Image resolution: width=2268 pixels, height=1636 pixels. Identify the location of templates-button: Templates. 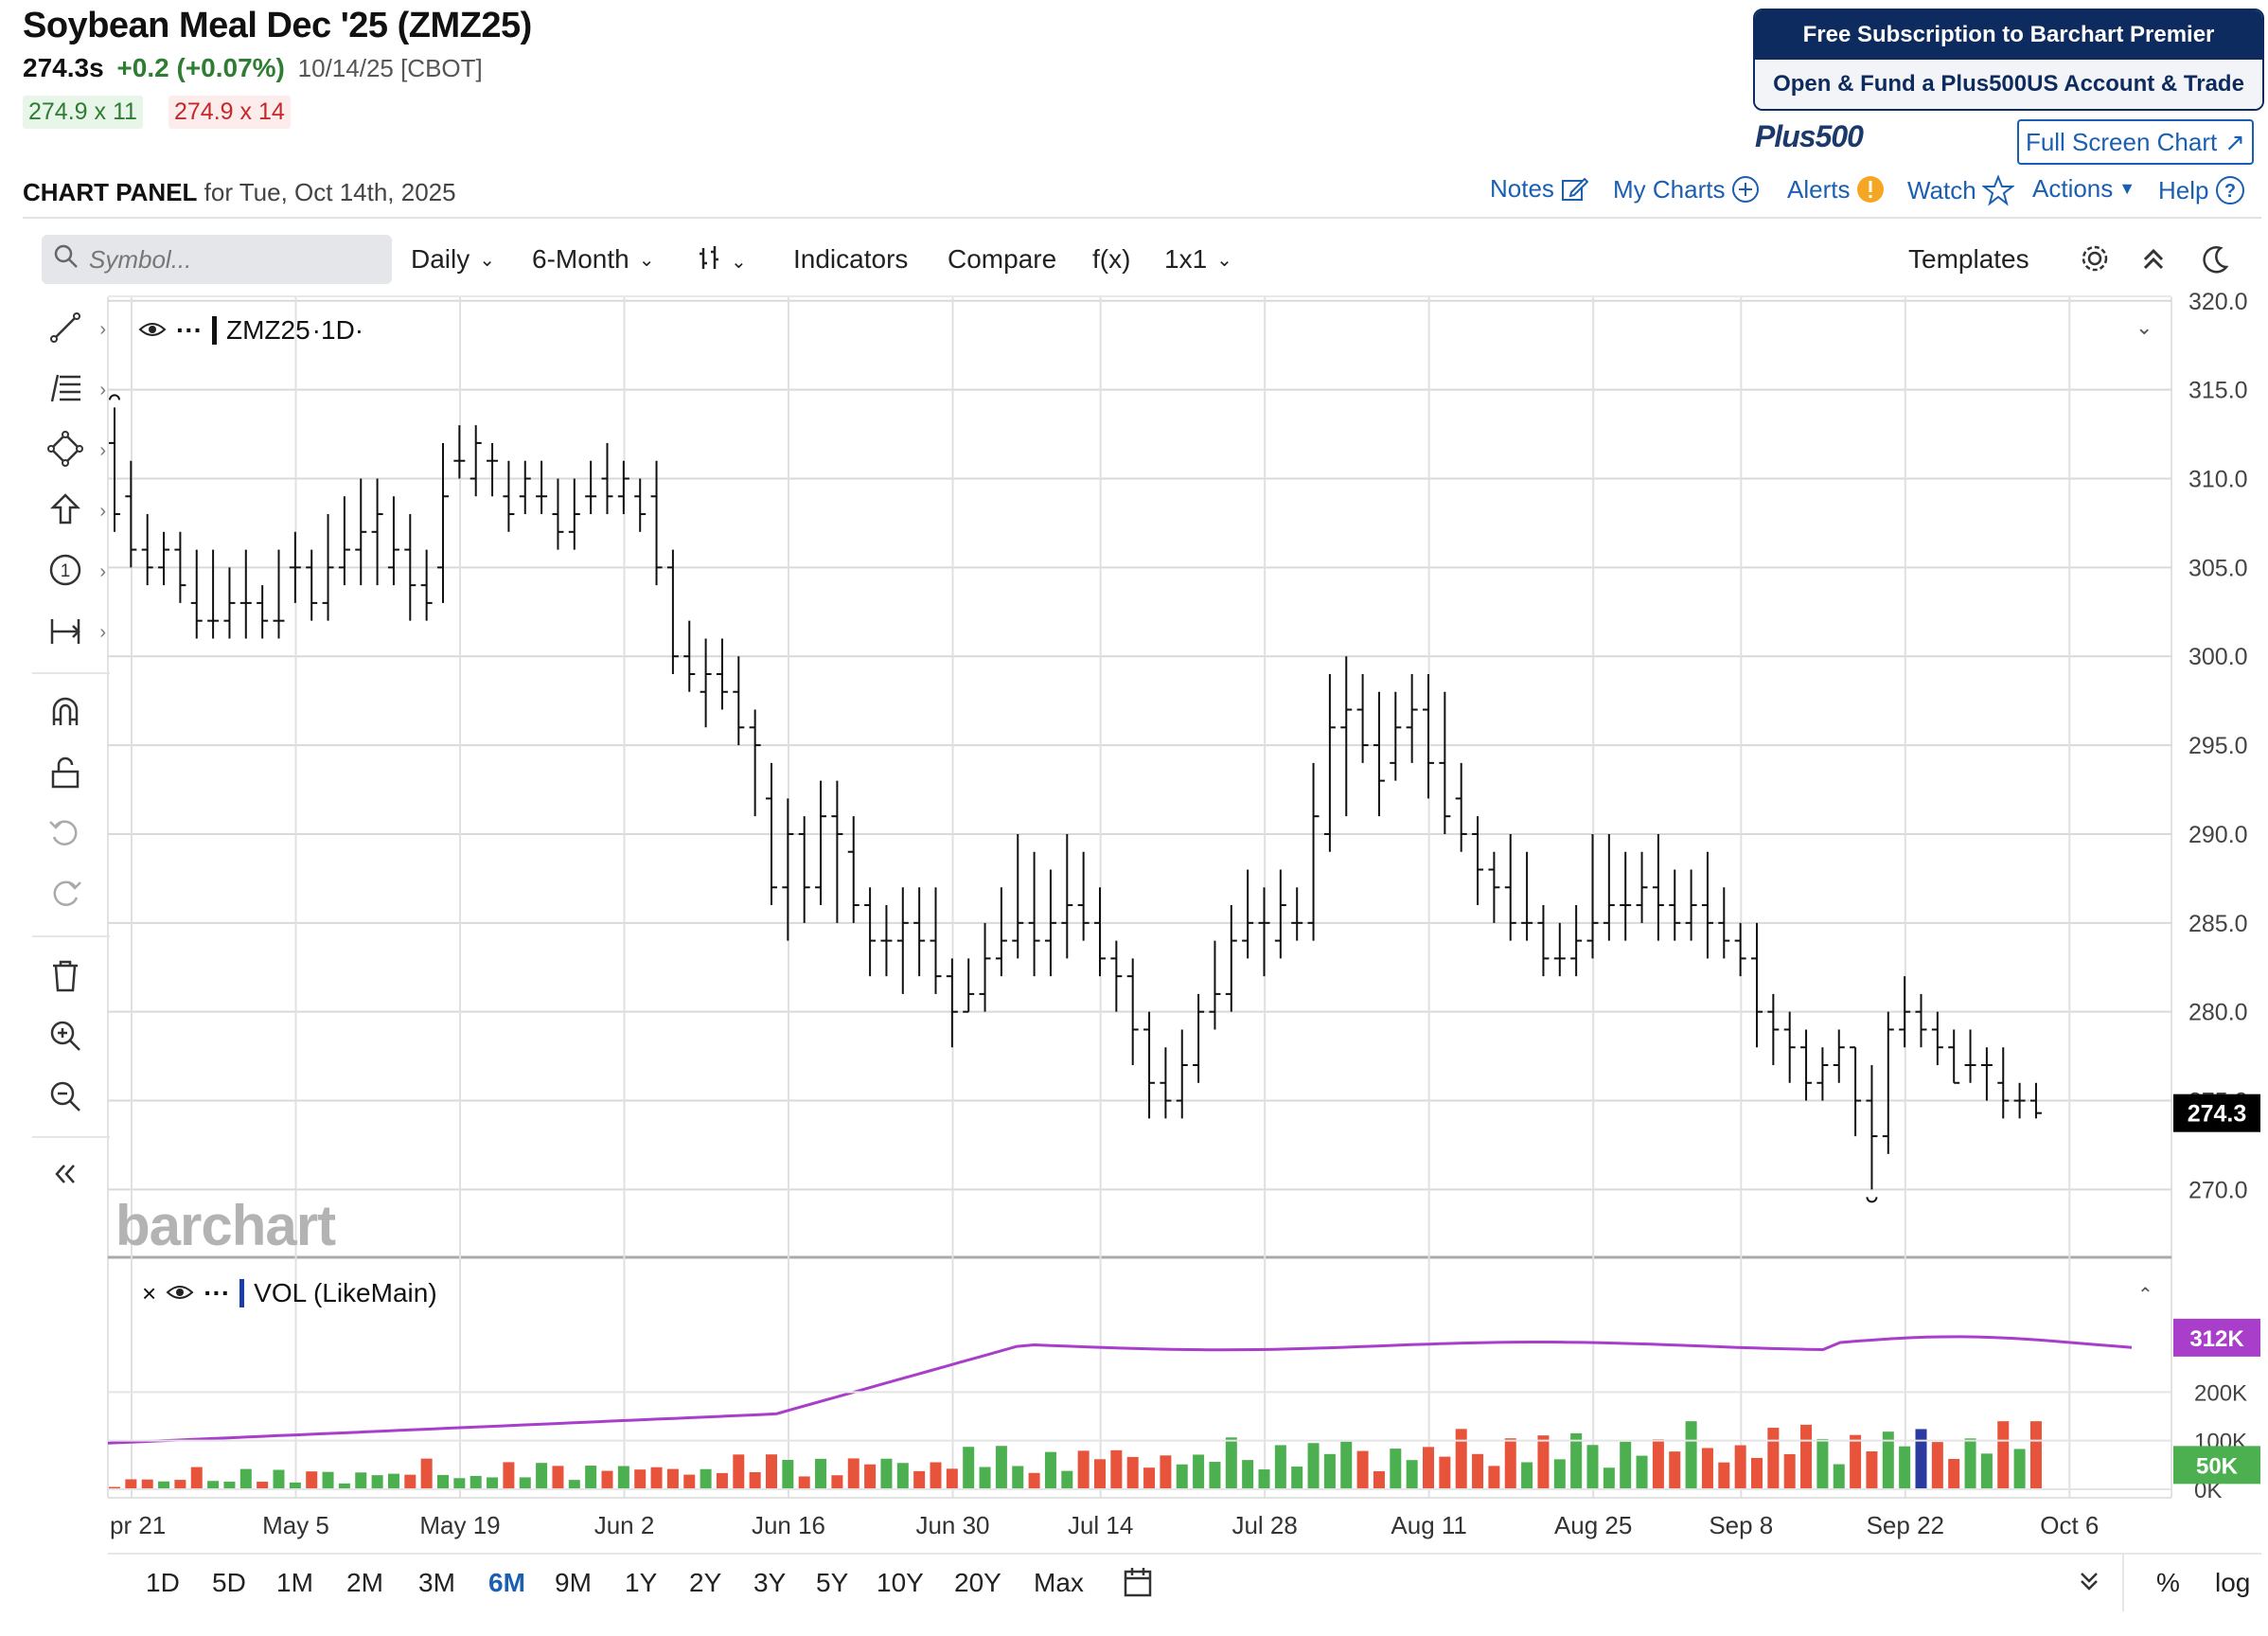
(1968, 259).